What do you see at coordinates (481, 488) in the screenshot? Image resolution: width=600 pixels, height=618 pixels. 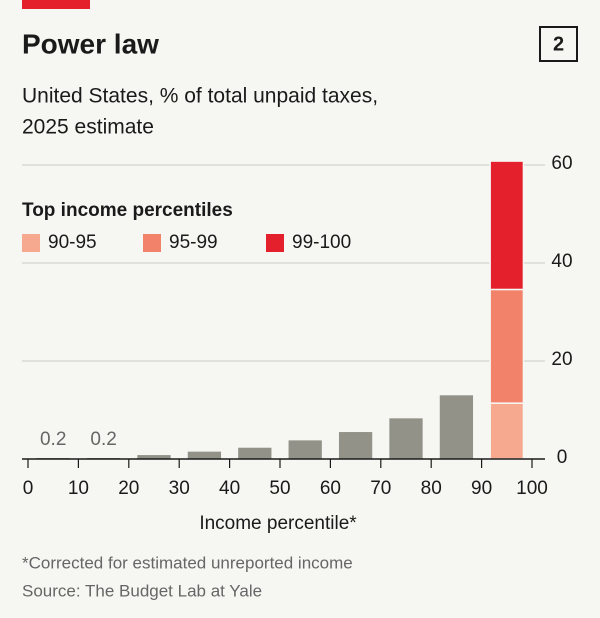 I see `x-tick-label: 90` at bounding box center [481, 488].